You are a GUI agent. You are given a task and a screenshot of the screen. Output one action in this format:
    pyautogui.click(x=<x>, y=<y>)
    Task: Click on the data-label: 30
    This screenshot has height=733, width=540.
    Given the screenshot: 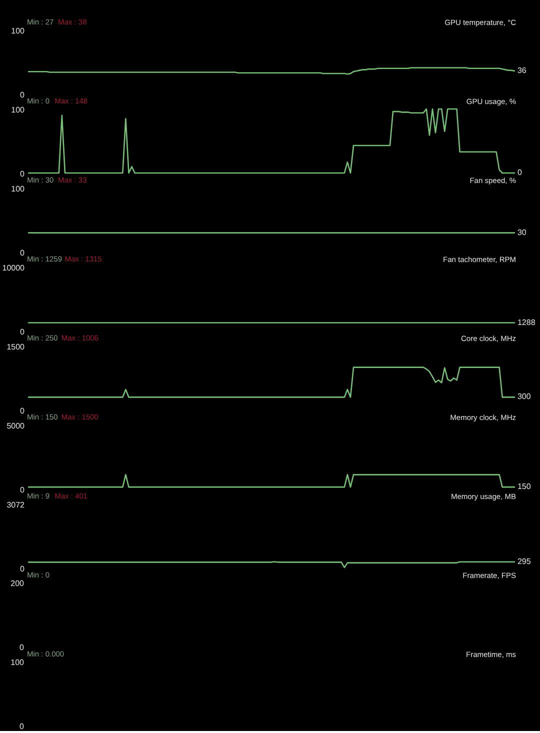 What is the action you would take?
    pyautogui.click(x=522, y=232)
    